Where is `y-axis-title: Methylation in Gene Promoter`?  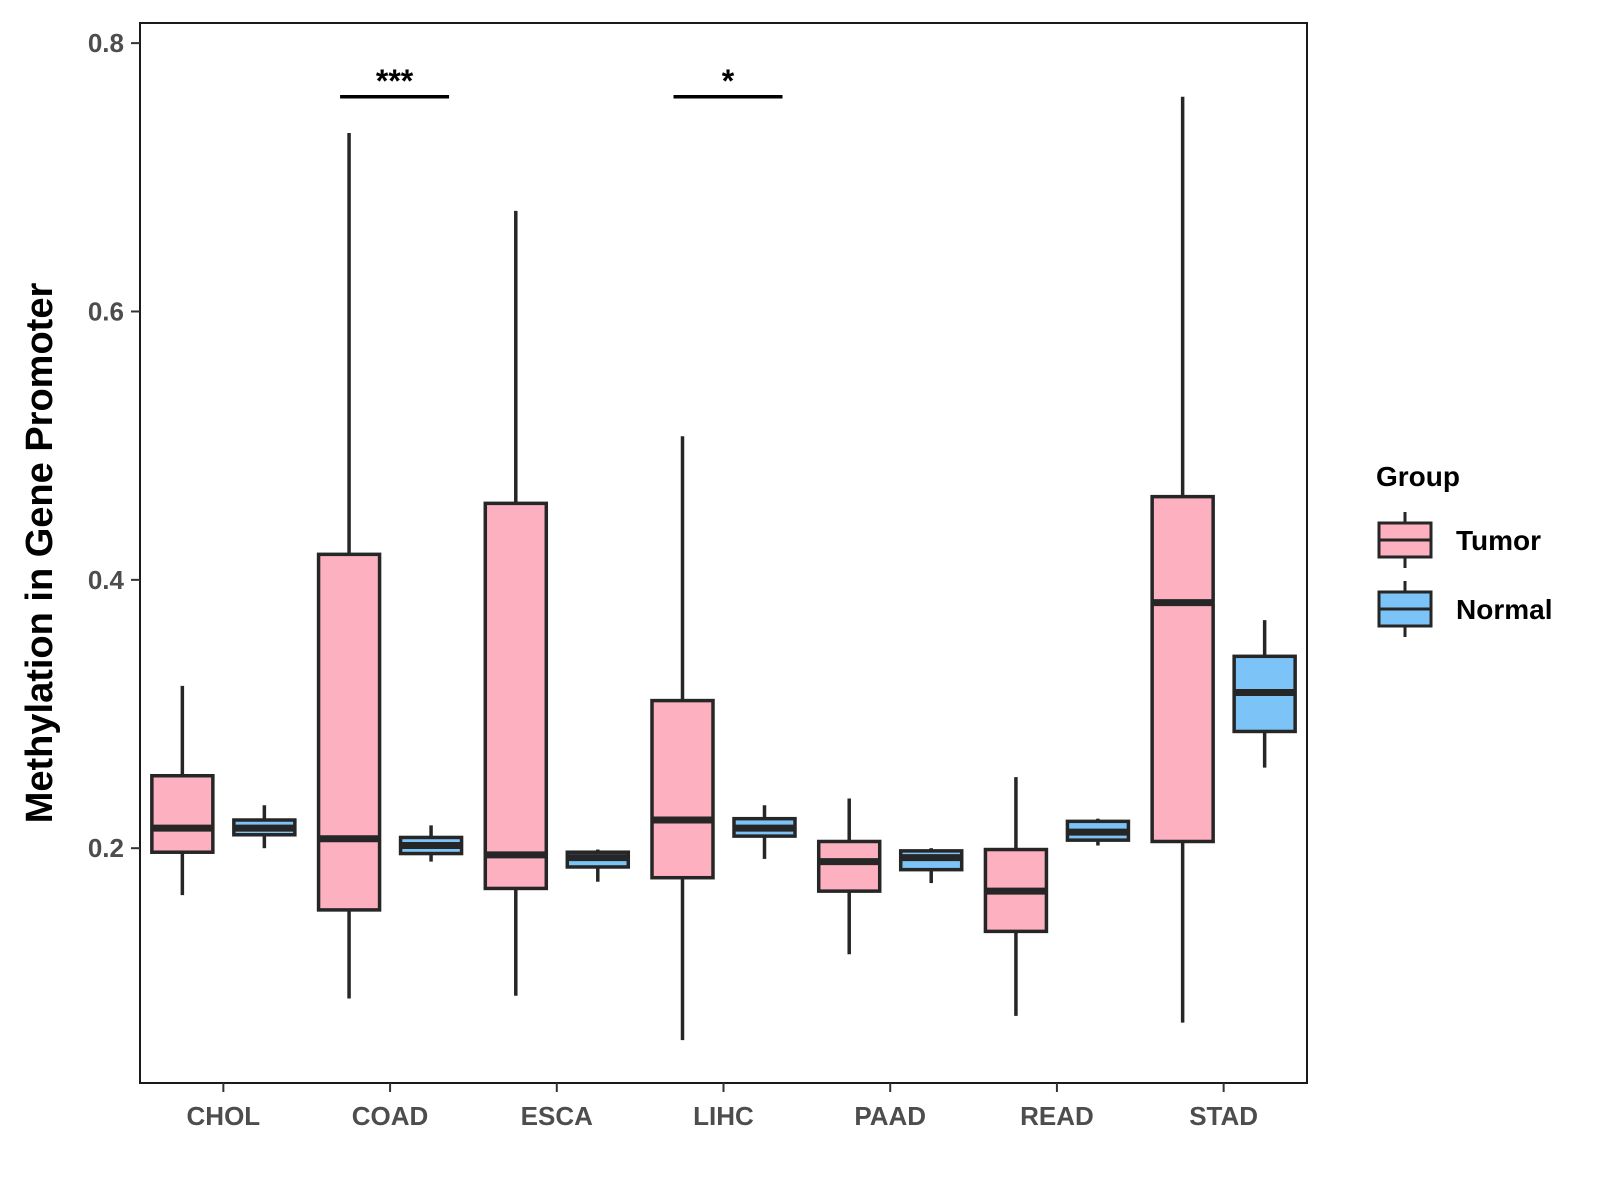 y-axis-title: Methylation in Gene Promoter is located at coordinates (40, 553).